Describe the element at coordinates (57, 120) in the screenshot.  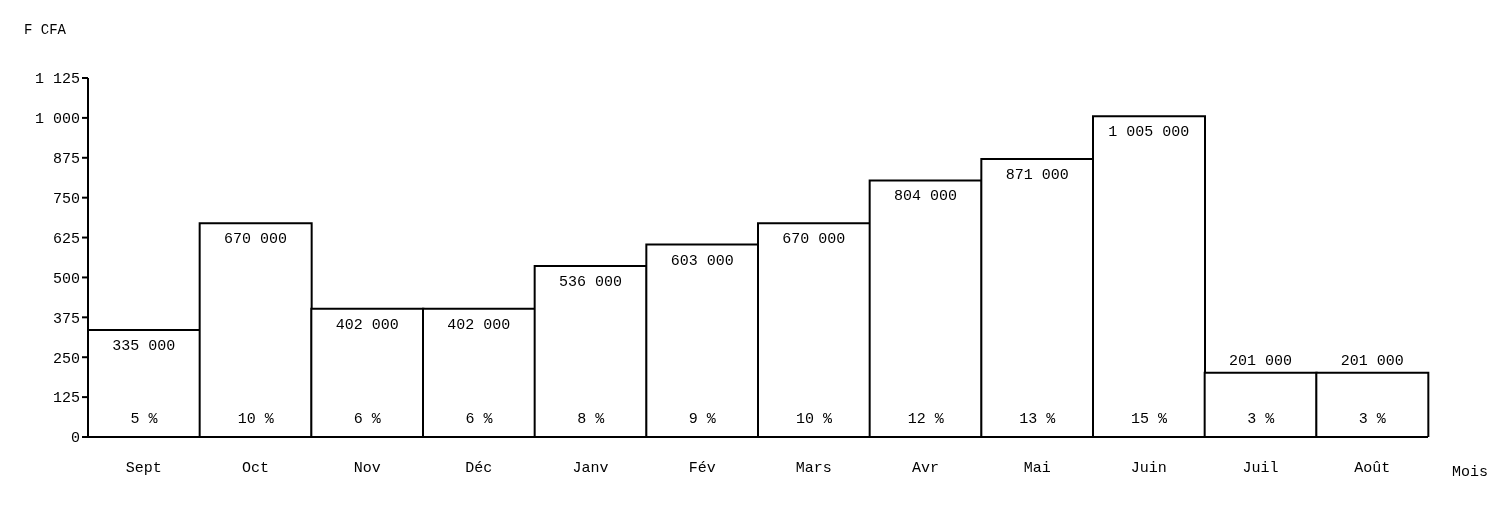
I see `y-tick-label: 1 000` at that location.